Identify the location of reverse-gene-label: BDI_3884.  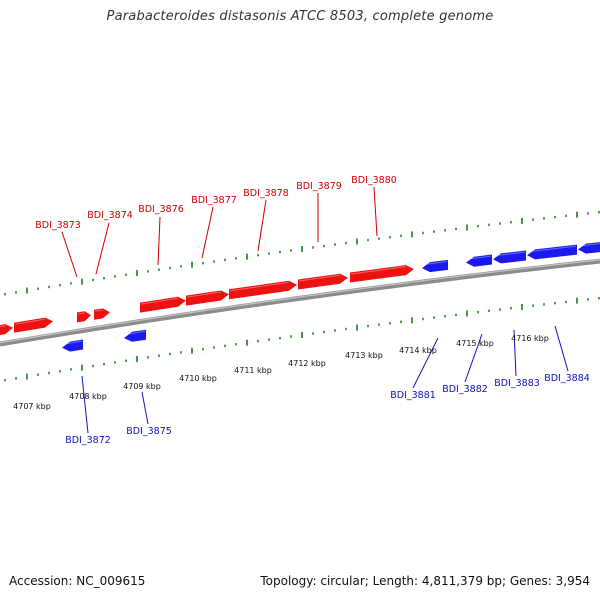
(567, 378).